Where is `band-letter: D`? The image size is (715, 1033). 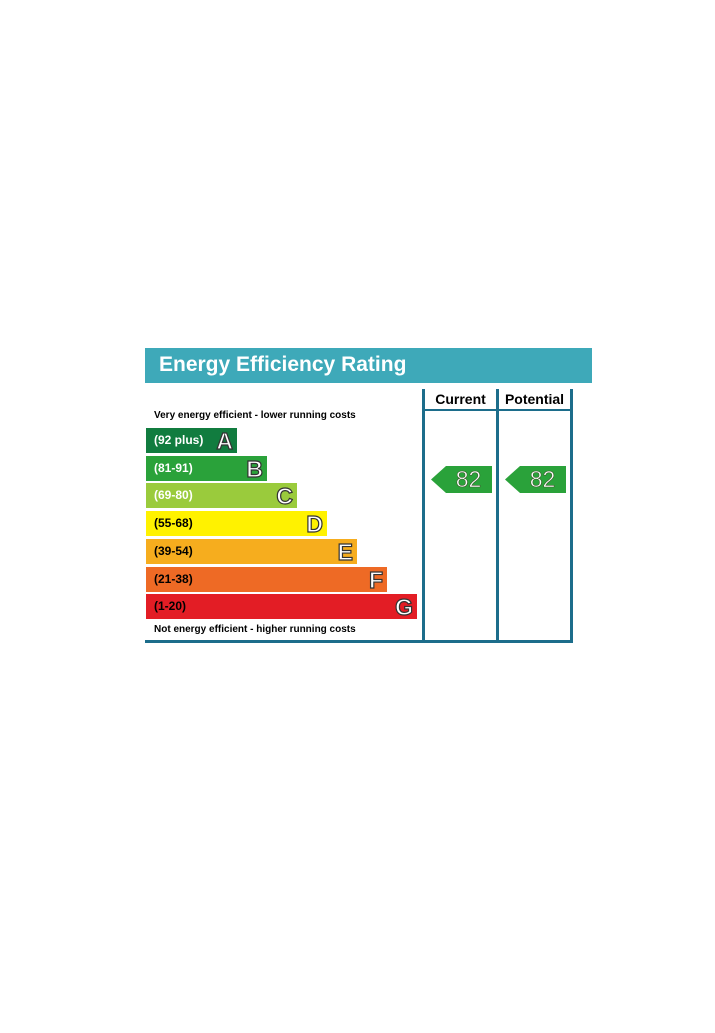 band-letter: D is located at coordinates (315, 524).